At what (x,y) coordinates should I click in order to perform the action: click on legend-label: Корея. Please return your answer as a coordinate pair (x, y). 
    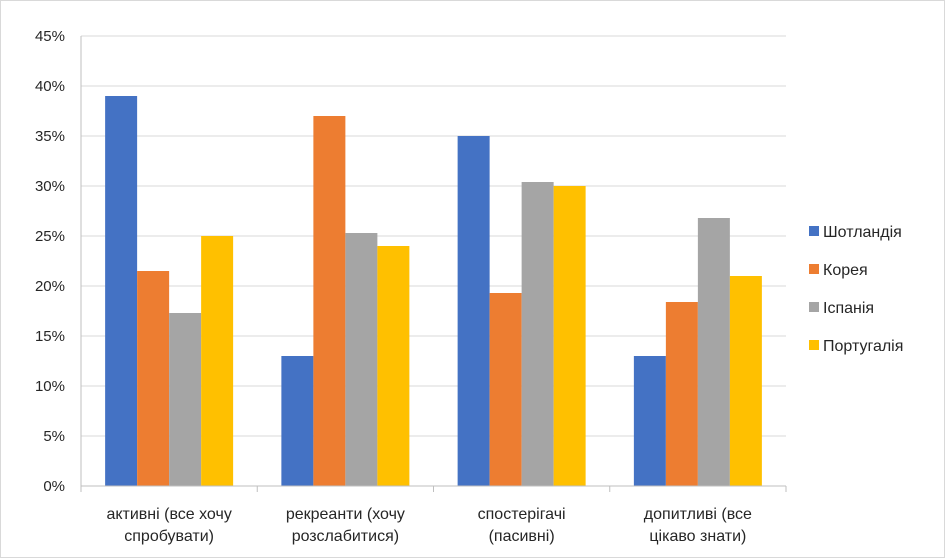
    Looking at the image, I should click on (845, 270).